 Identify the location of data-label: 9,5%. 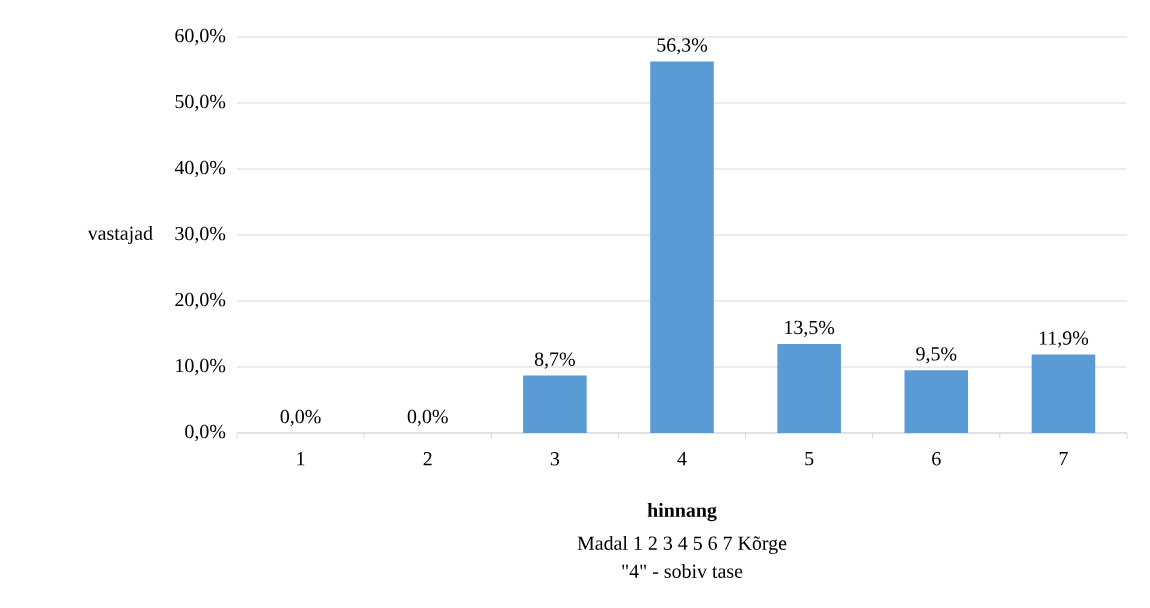
(936, 355).